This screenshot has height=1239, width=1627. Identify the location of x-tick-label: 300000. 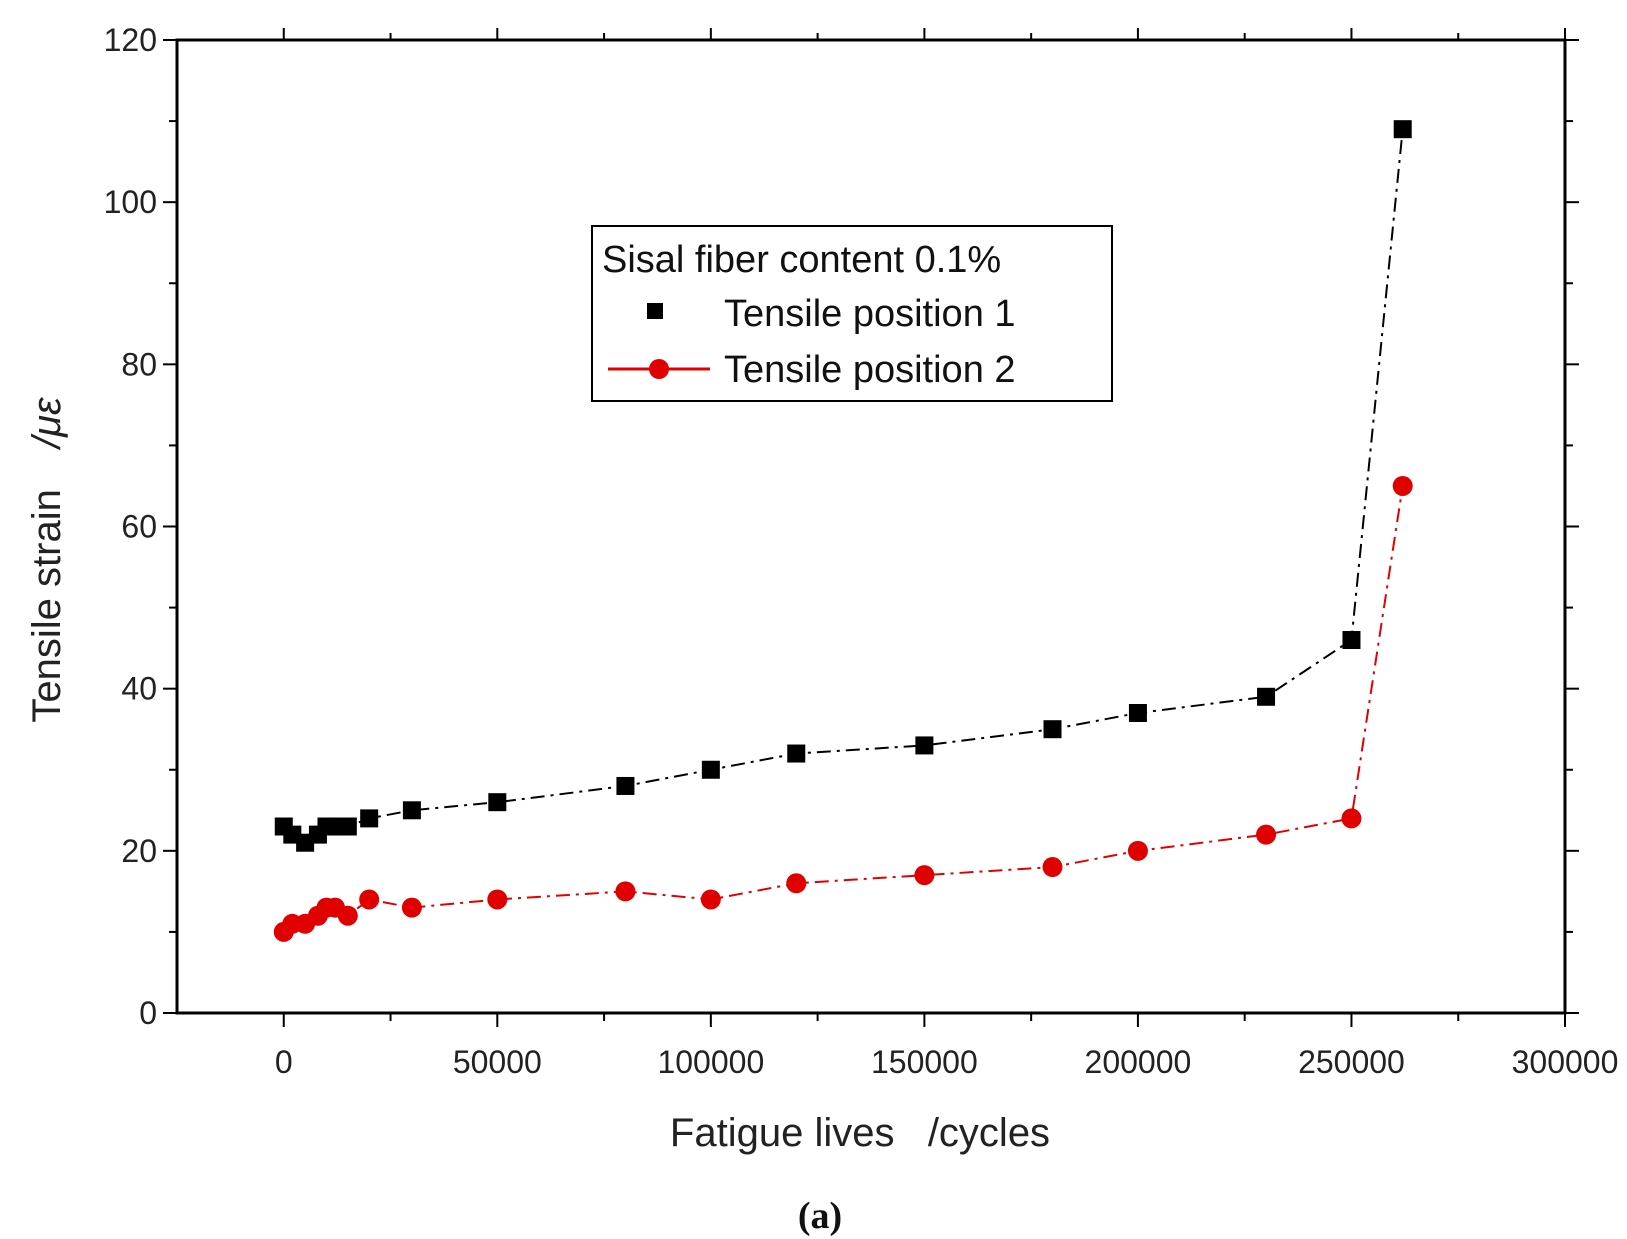
(1565, 1062).